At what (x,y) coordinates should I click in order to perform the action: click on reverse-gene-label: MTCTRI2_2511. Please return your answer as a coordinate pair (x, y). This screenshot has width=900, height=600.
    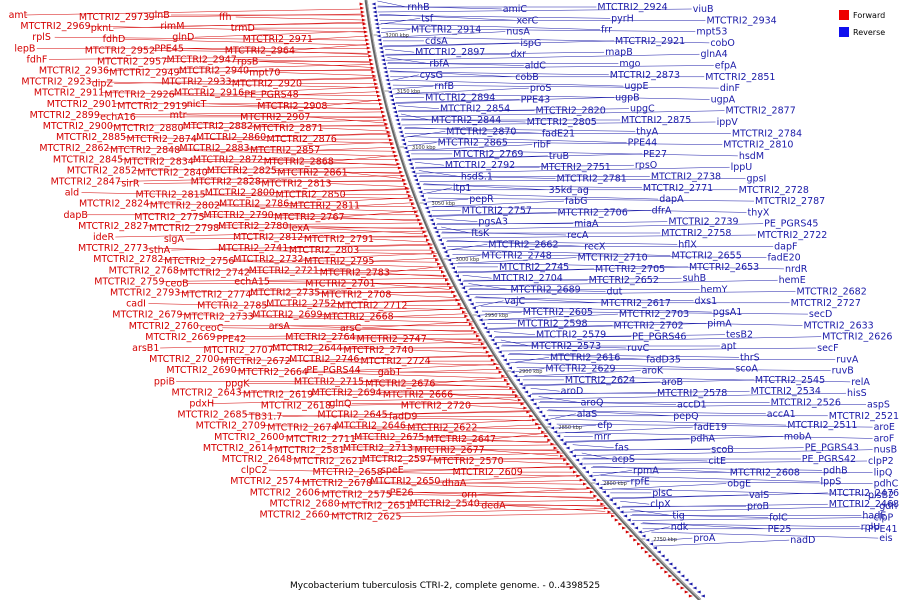
    Looking at the image, I should click on (822, 425).